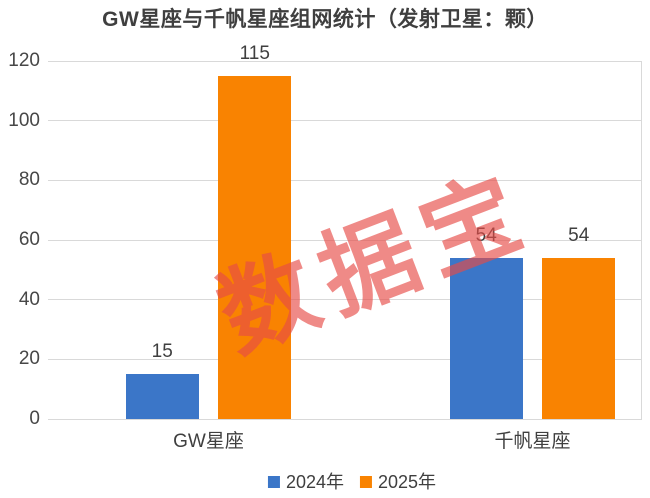 The width and height of the screenshot is (650, 498). I want to click on y-axis-label: 20, so click(29, 359).